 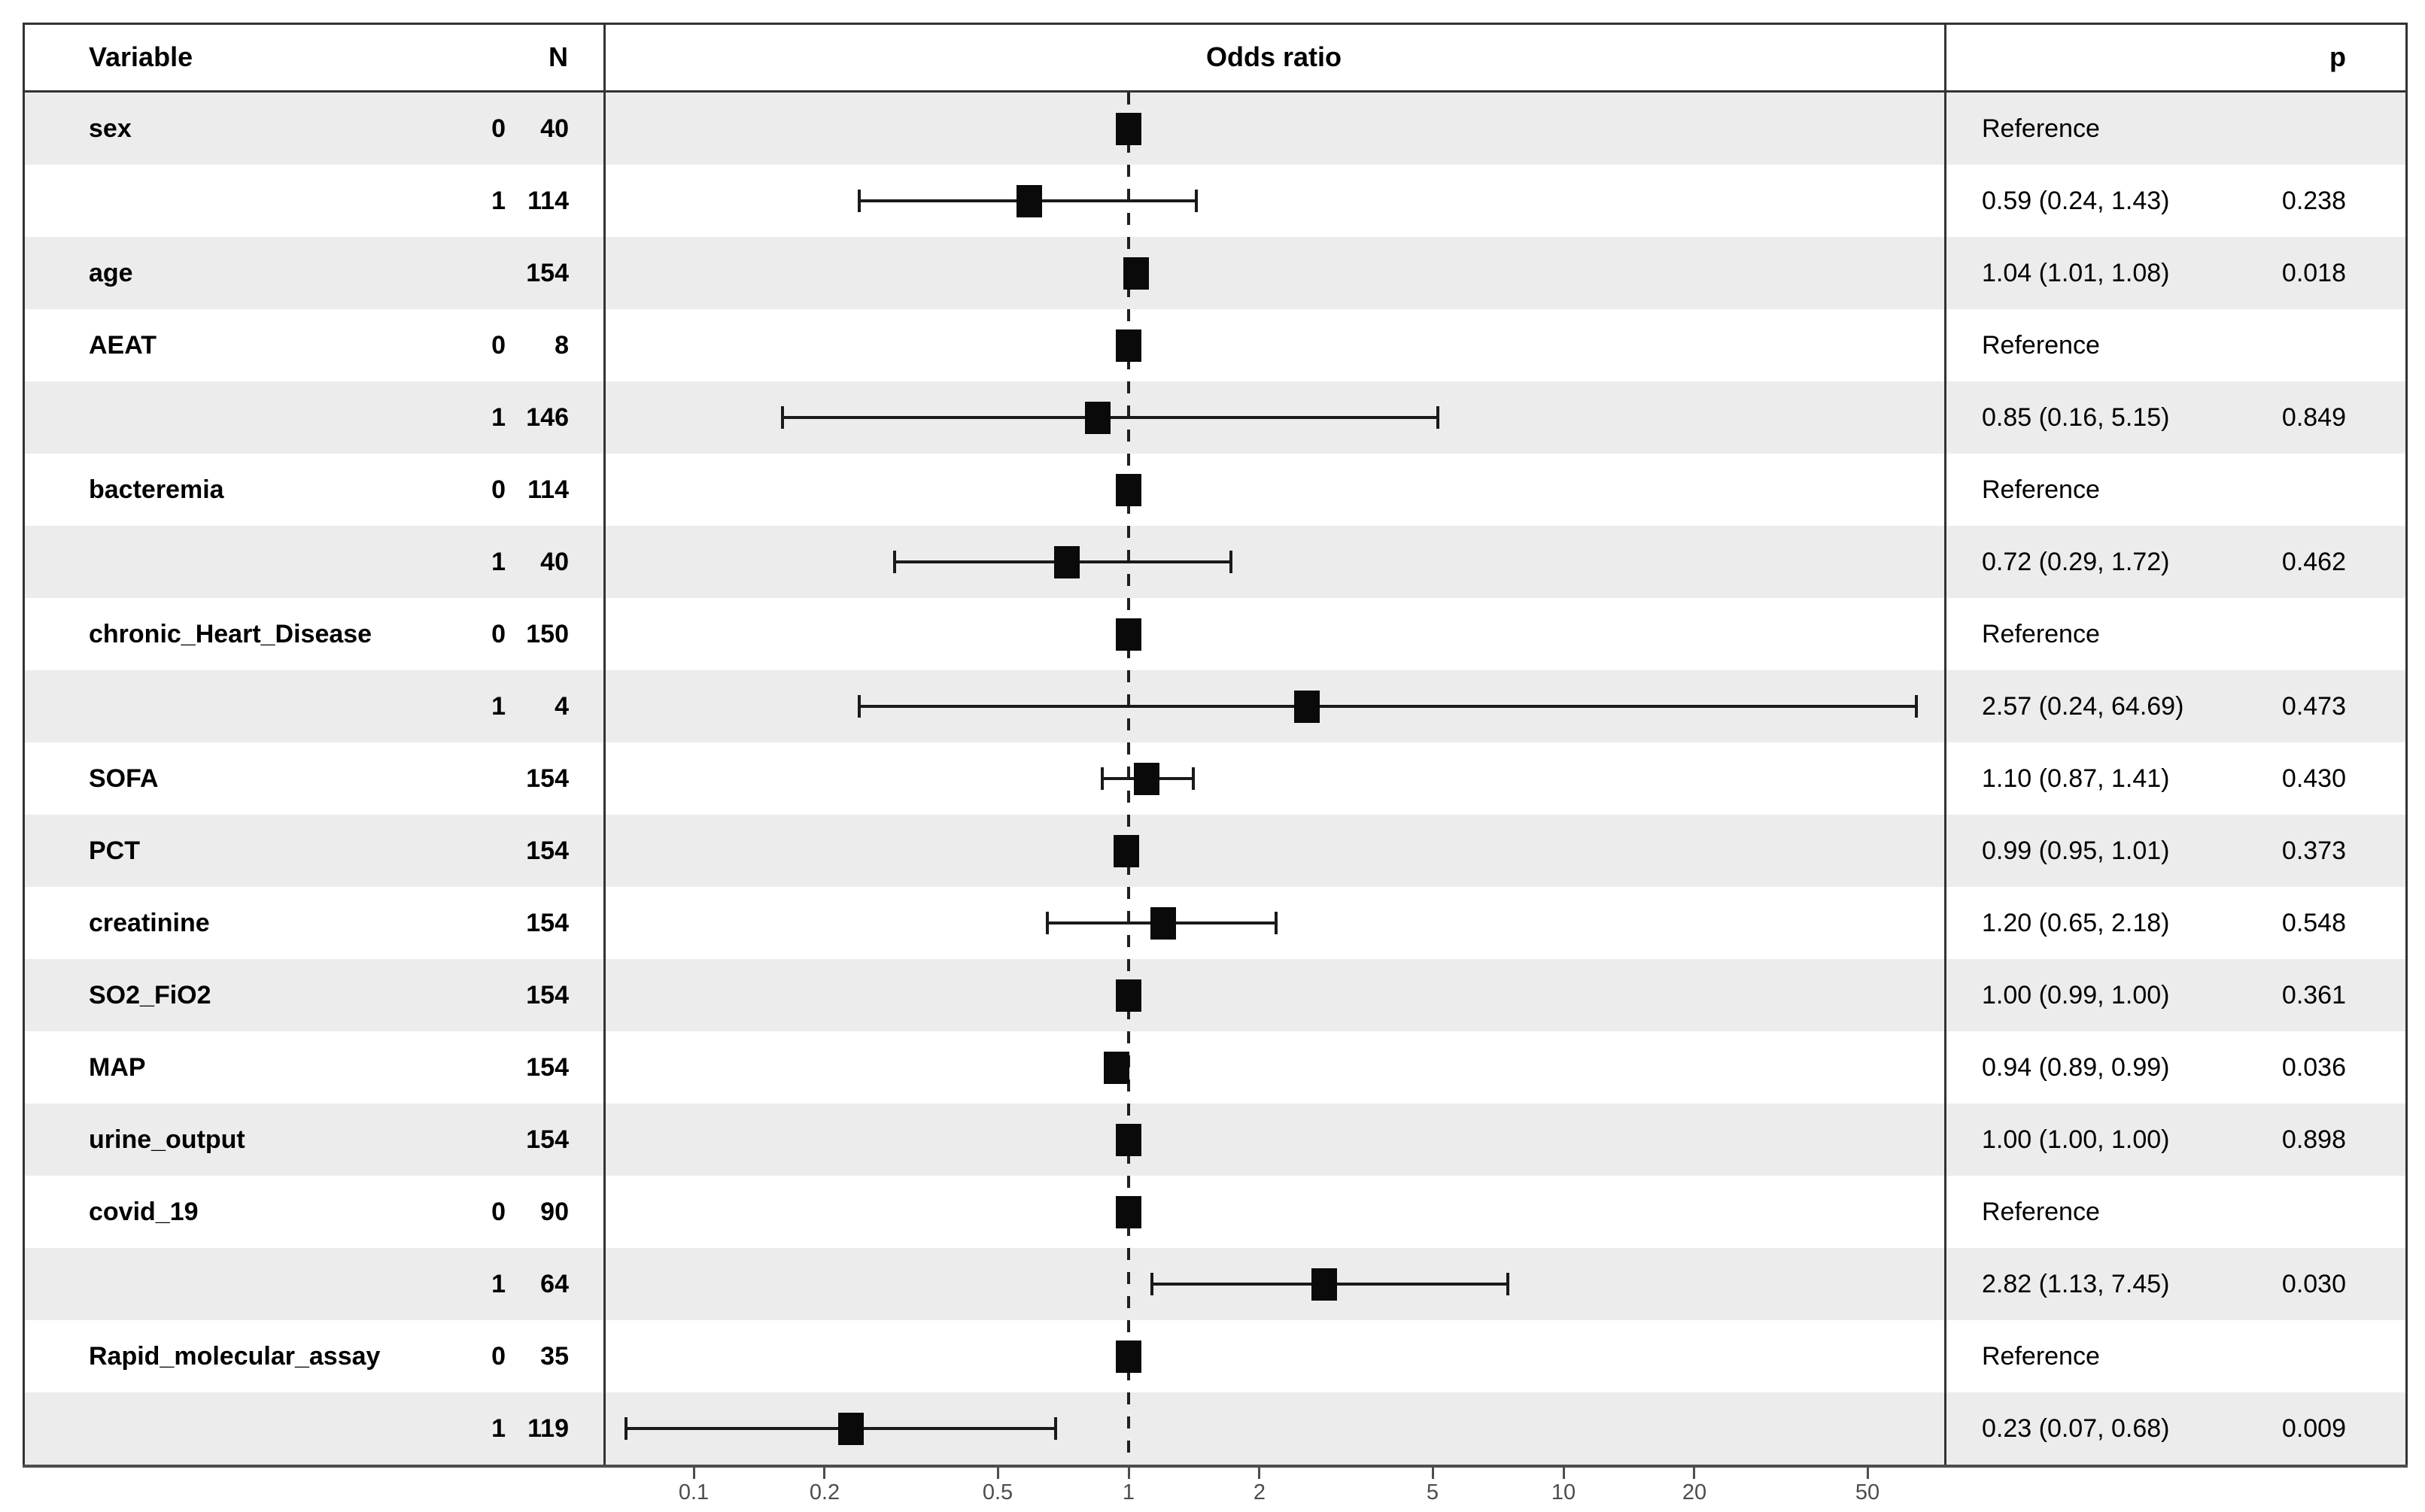 I want to click on variable-label: urine_output, so click(x=167, y=1139).